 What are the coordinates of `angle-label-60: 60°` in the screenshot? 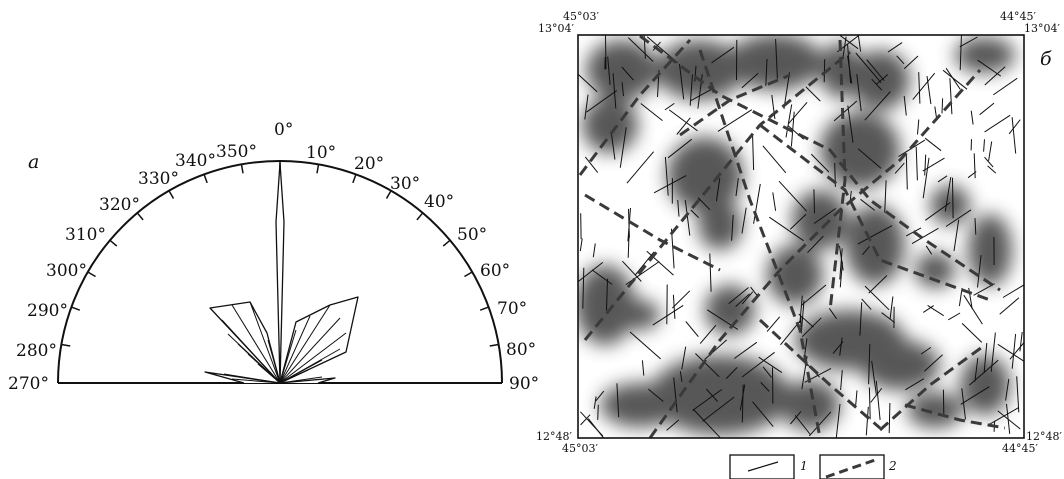 It's located at (495, 271).